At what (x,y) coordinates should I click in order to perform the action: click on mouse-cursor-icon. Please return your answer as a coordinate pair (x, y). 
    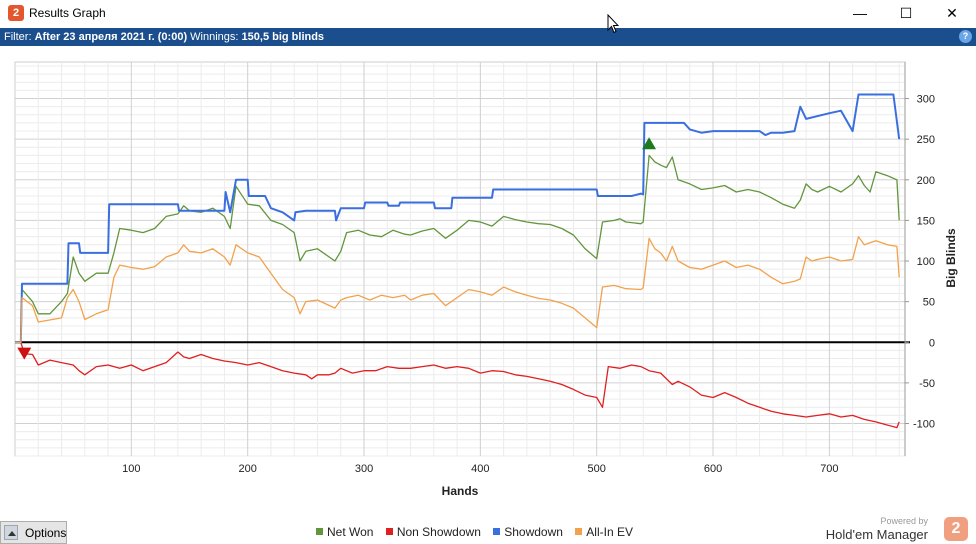
    Looking at the image, I should click on (613, 24).